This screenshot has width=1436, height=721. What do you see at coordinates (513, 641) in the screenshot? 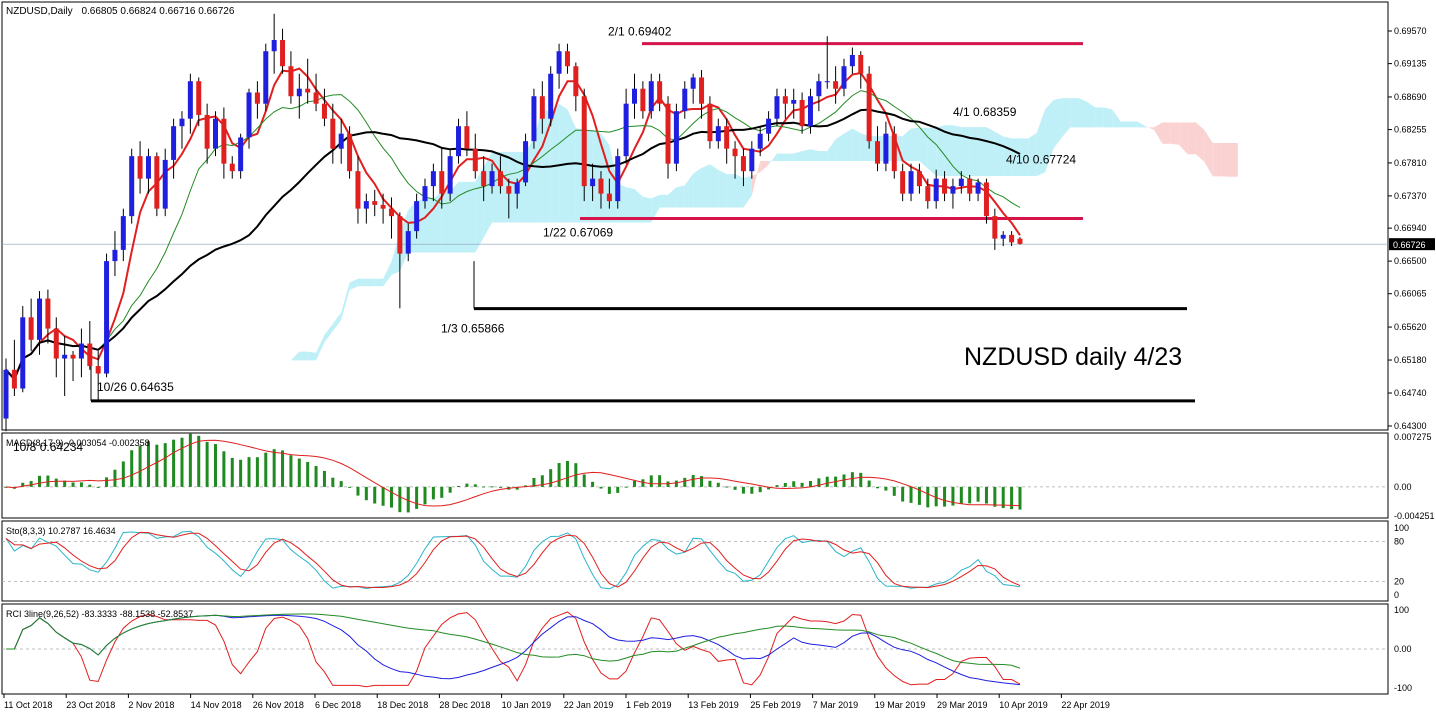
I see `rci-long-line` at bounding box center [513, 641].